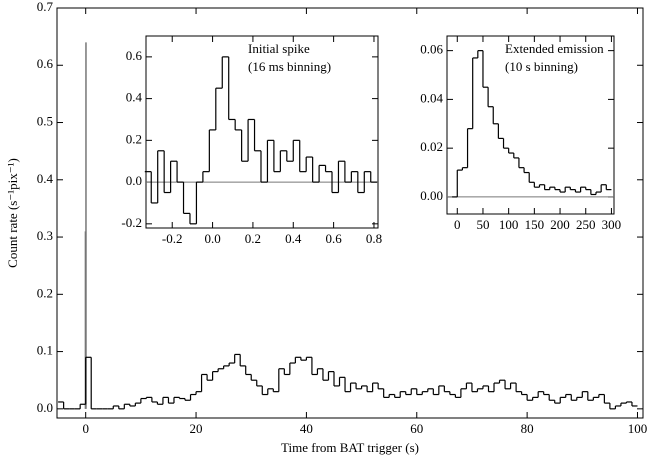 Image resolution: width=653 pixels, height=459 pixels. I want to click on annotation: (16 ms binning), so click(289, 66).